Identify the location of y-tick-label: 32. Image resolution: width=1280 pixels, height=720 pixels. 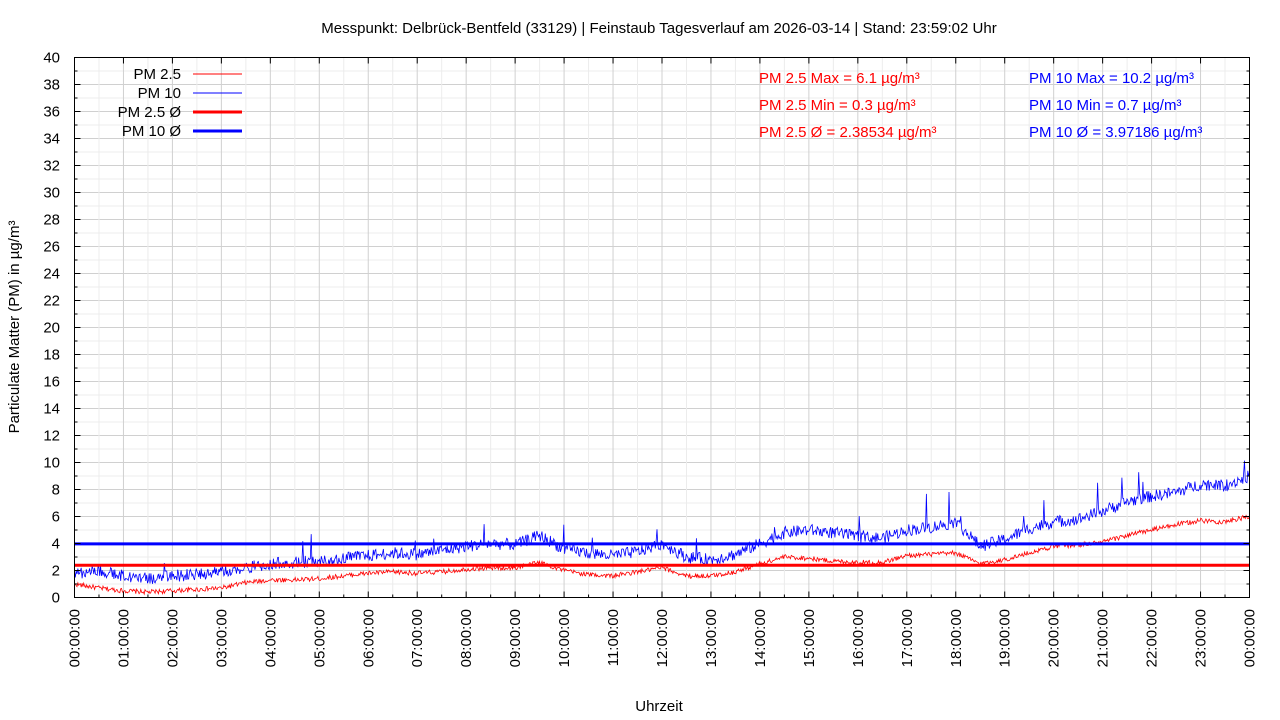
(51, 166).